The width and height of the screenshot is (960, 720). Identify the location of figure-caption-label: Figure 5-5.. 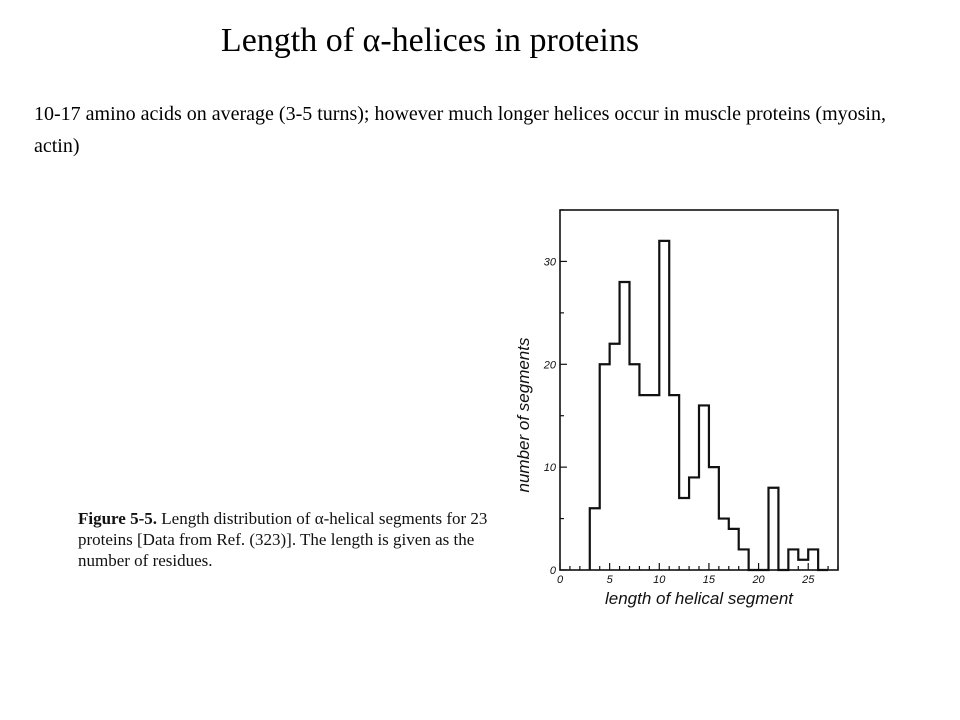
(118, 518).